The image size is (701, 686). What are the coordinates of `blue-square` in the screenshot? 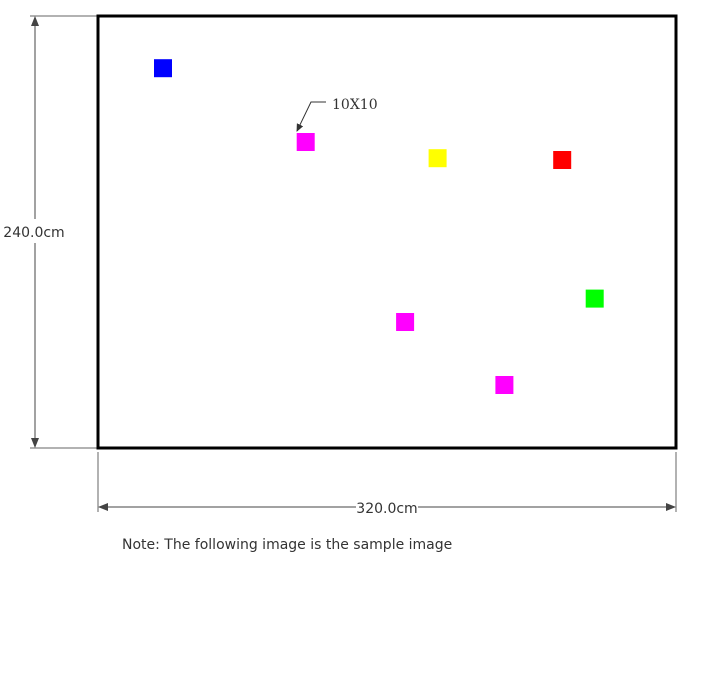 It's located at (163, 68).